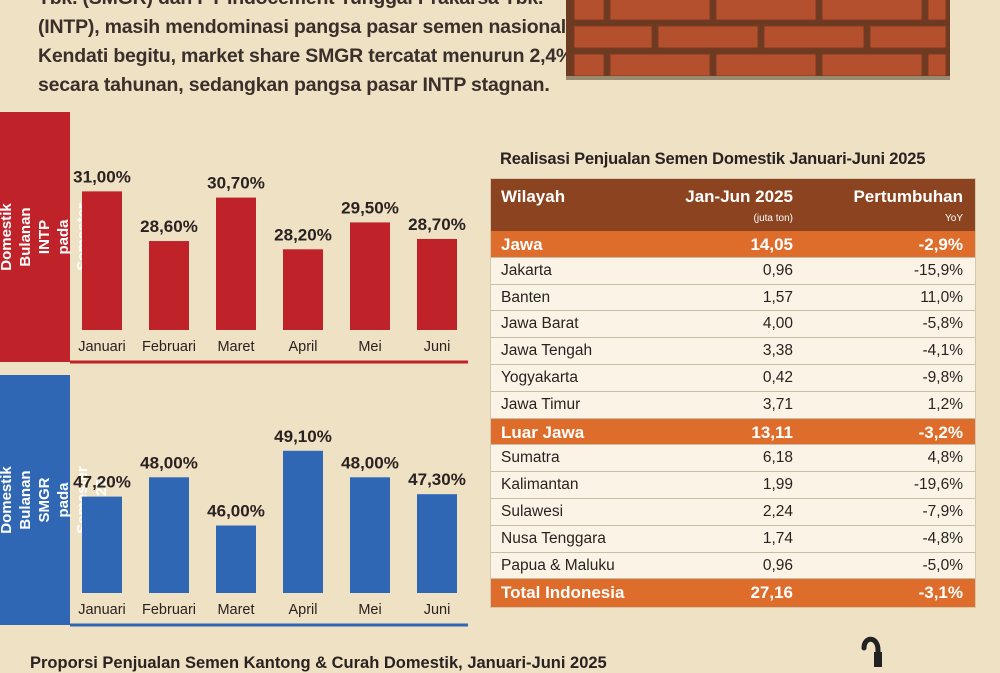  What do you see at coordinates (771, 593) in the screenshot?
I see `sales-cell: 27,16` at bounding box center [771, 593].